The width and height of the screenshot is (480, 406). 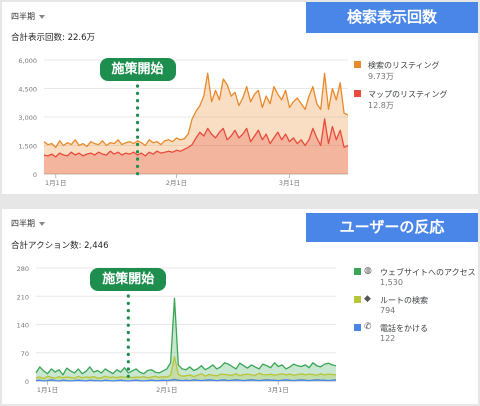 I want to click on y-tick-label: 6,000, so click(x=27, y=61).